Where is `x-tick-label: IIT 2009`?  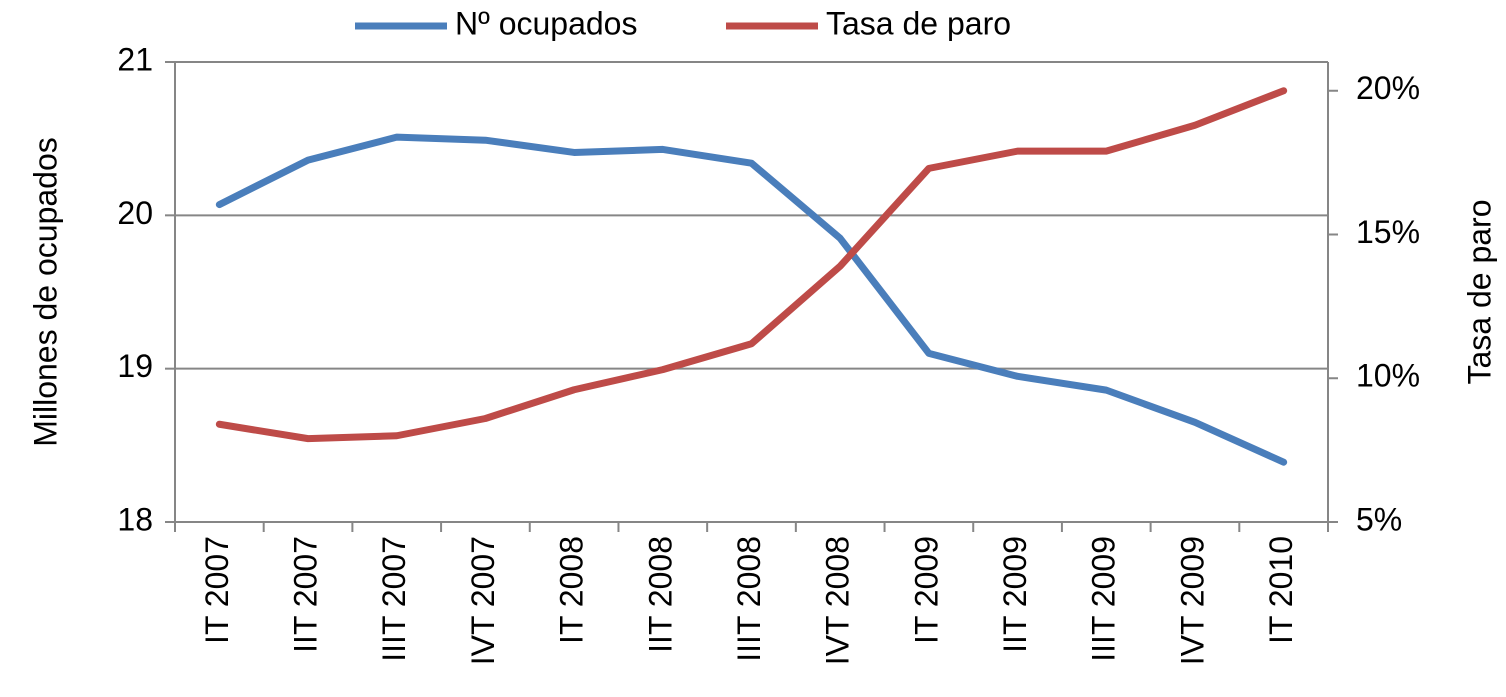 x-tick-label: IIT 2009 is located at coordinates (1015, 594).